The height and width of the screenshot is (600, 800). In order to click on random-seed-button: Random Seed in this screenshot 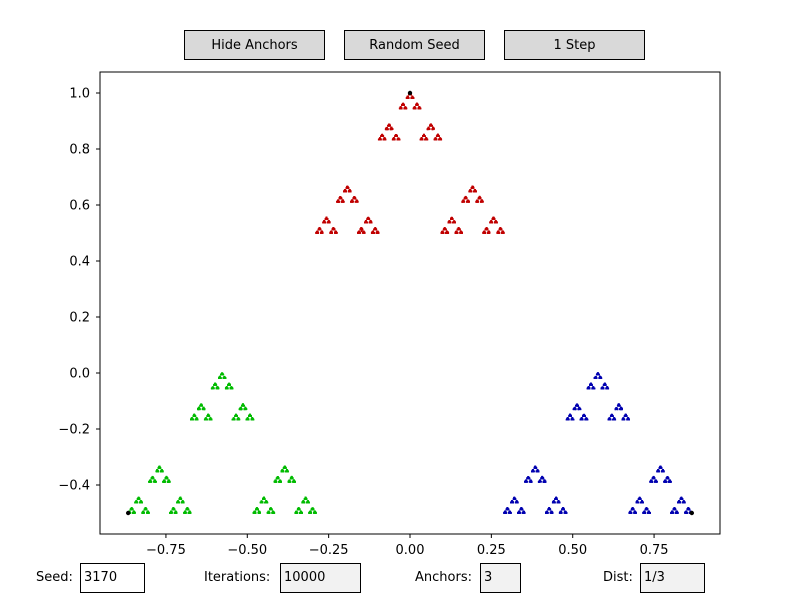, I will do `click(414, 45)`.